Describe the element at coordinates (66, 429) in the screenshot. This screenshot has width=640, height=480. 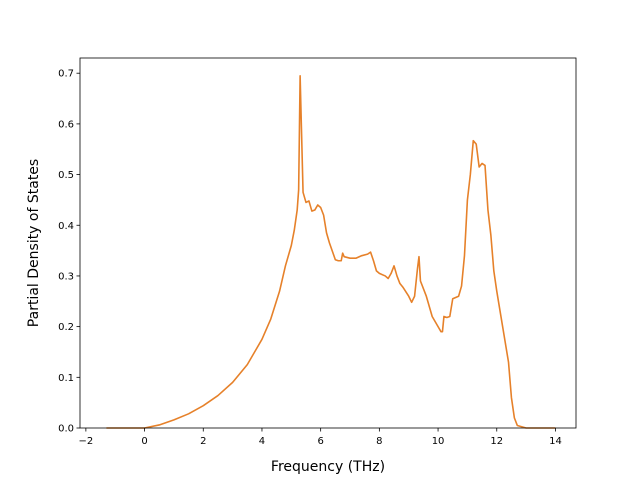
I see `y-tick-label: 0.0` at that location.